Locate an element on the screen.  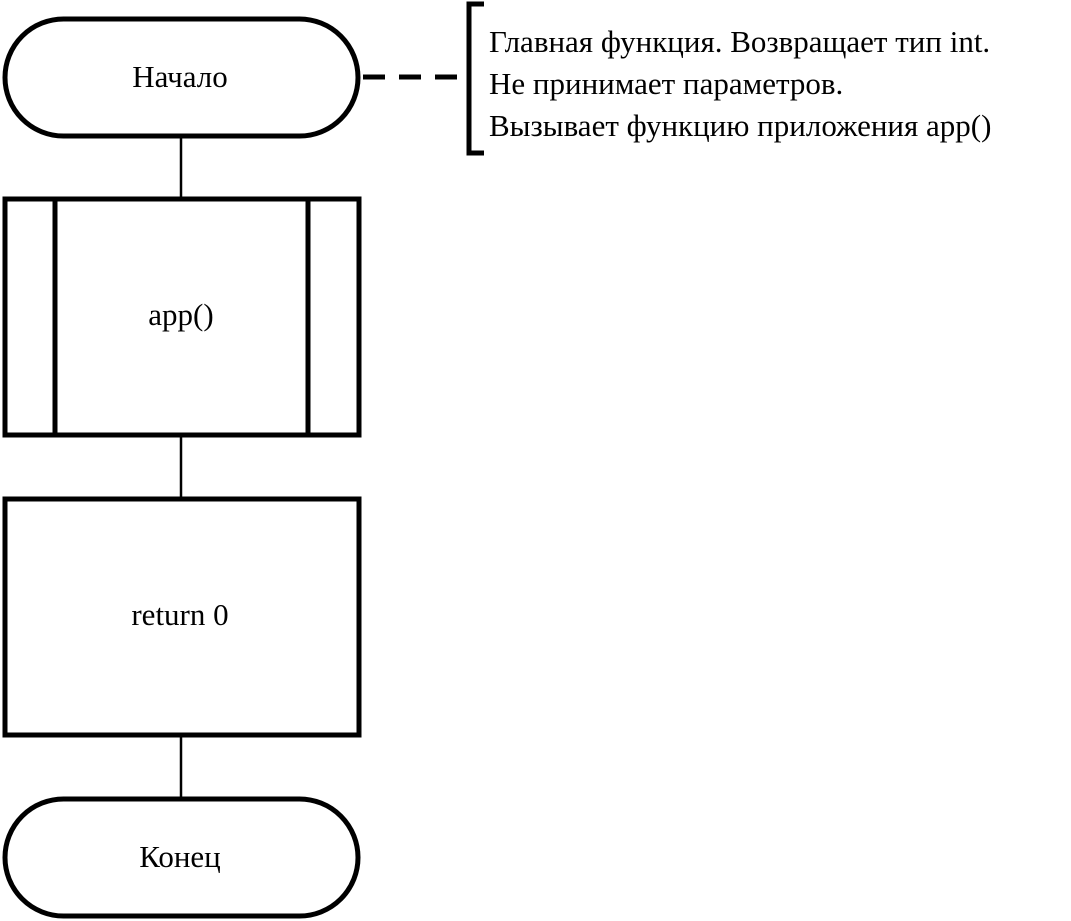
subprocess-app-block: app() is located at coordinates (182, 317).